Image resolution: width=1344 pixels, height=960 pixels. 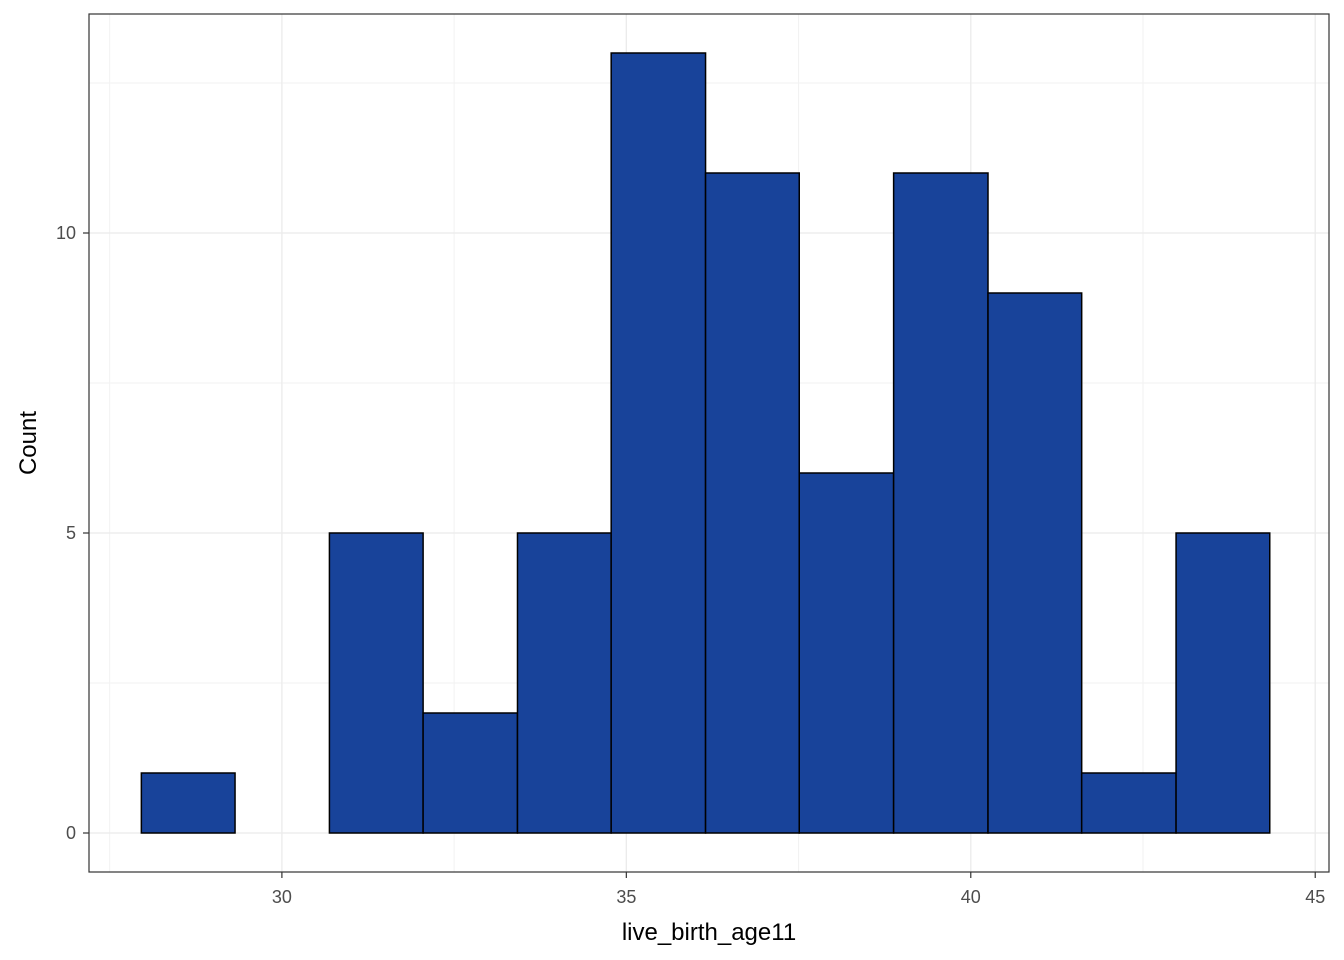 I want to click on x-tick-label: 30, so click(x=282, y=897).